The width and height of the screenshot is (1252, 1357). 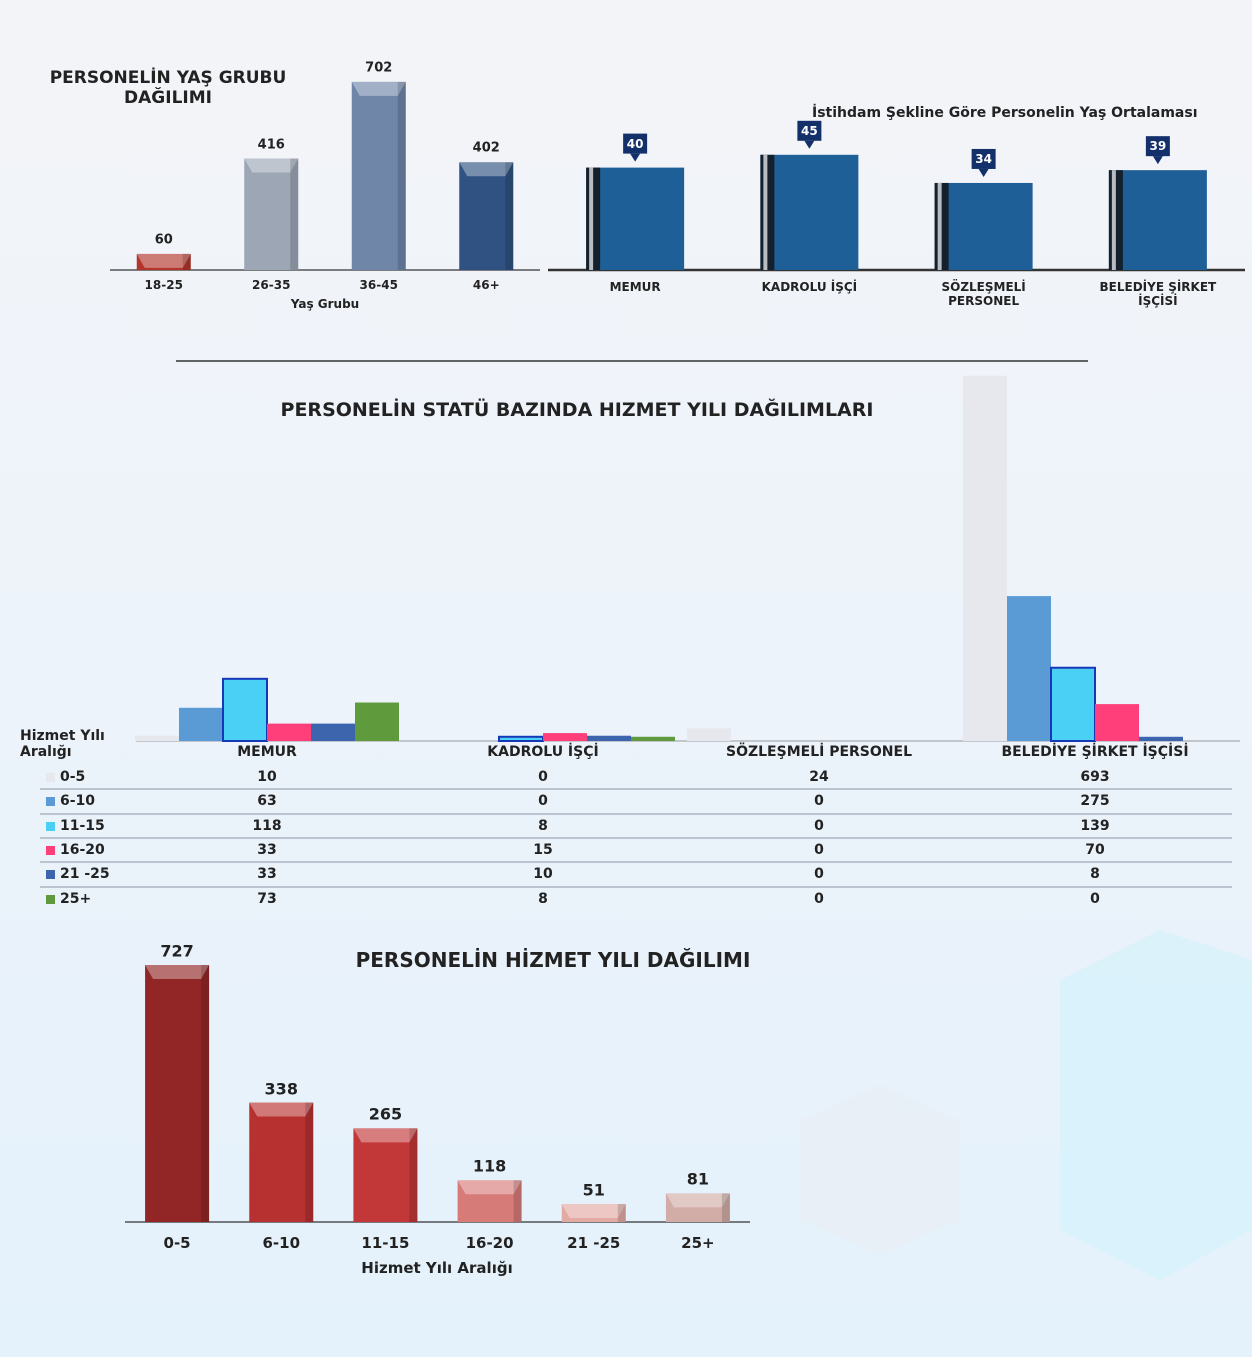 What do you see at coordinates (168, 88) in the screenshot?
I see `chart-title: PERSONELİN YAŞ GRUBU DAĞILIMI` at bounding box center [168, 88].